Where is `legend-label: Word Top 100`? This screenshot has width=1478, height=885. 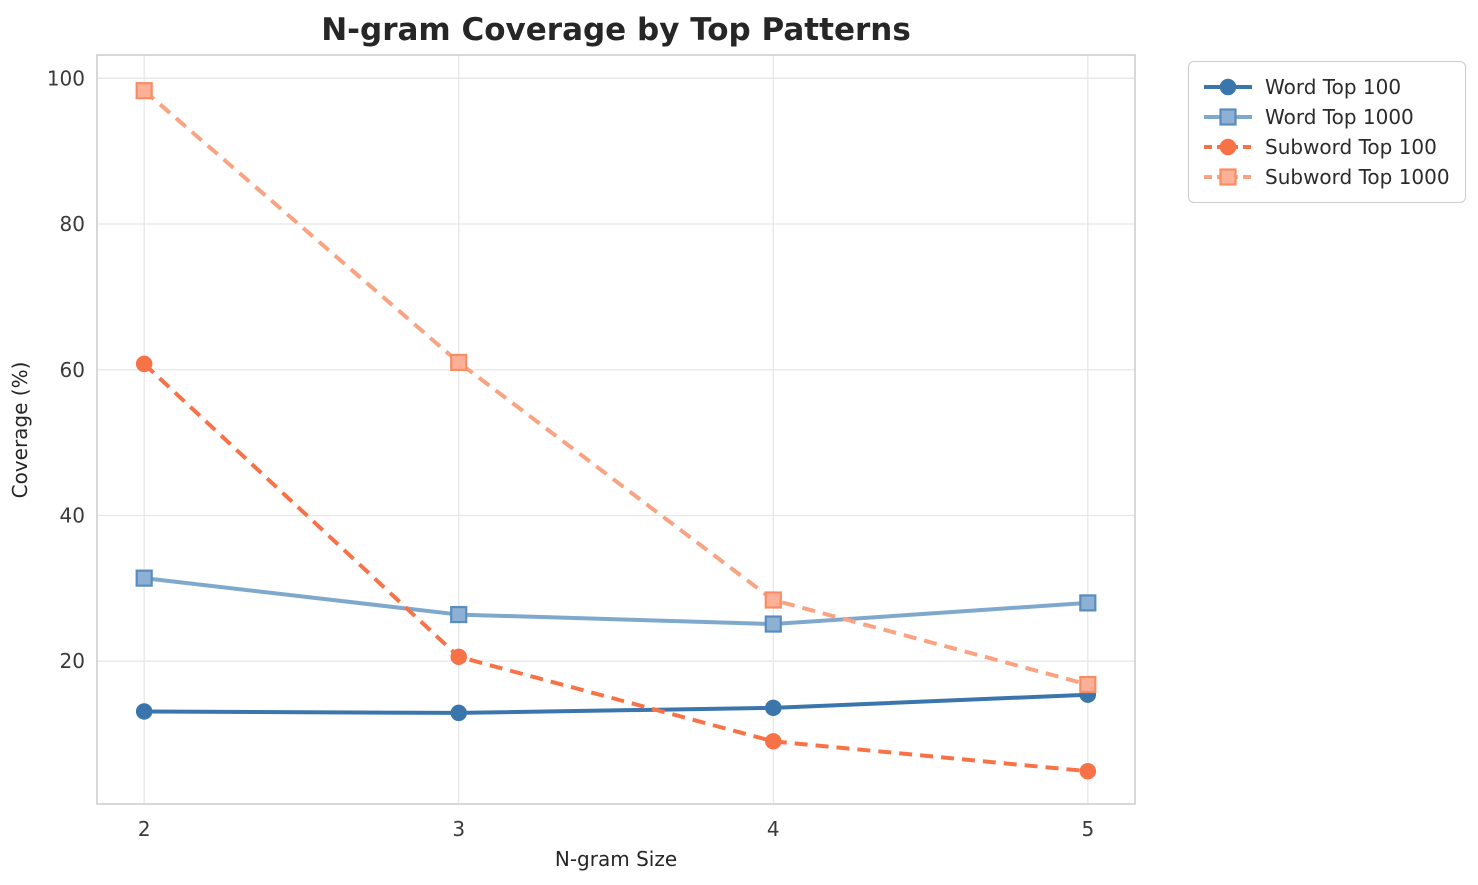 legend-label: Word Top 100 is located at coordinates (1333, 87).